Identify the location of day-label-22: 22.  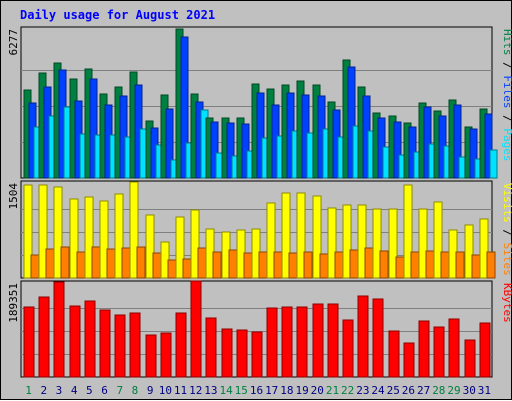
(347, 390).